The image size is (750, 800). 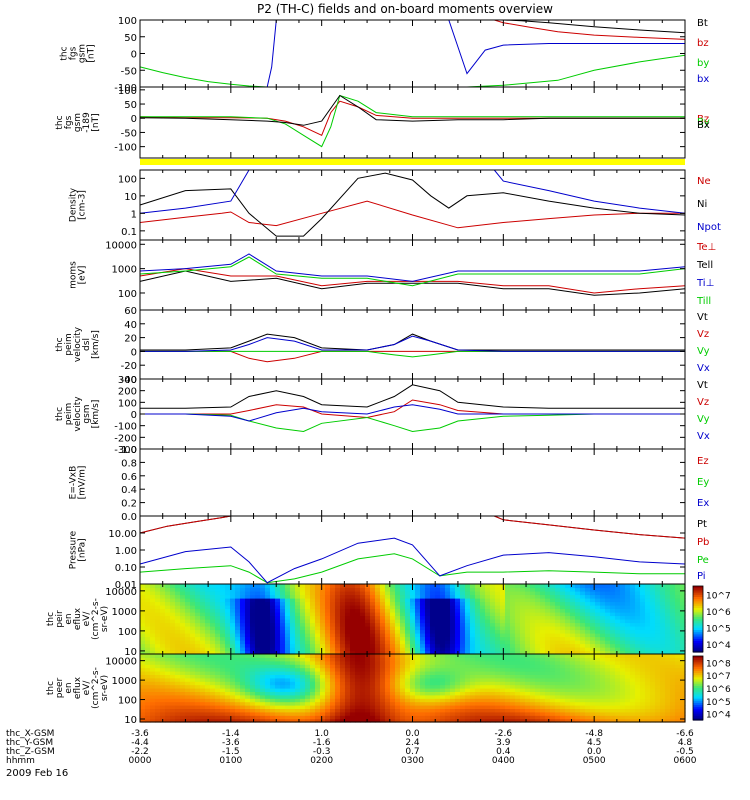 What do you see at coordinates (140, 743) in the screenshot?
I see `axis-row-value: -4.4` at bounding box center [140, 743].